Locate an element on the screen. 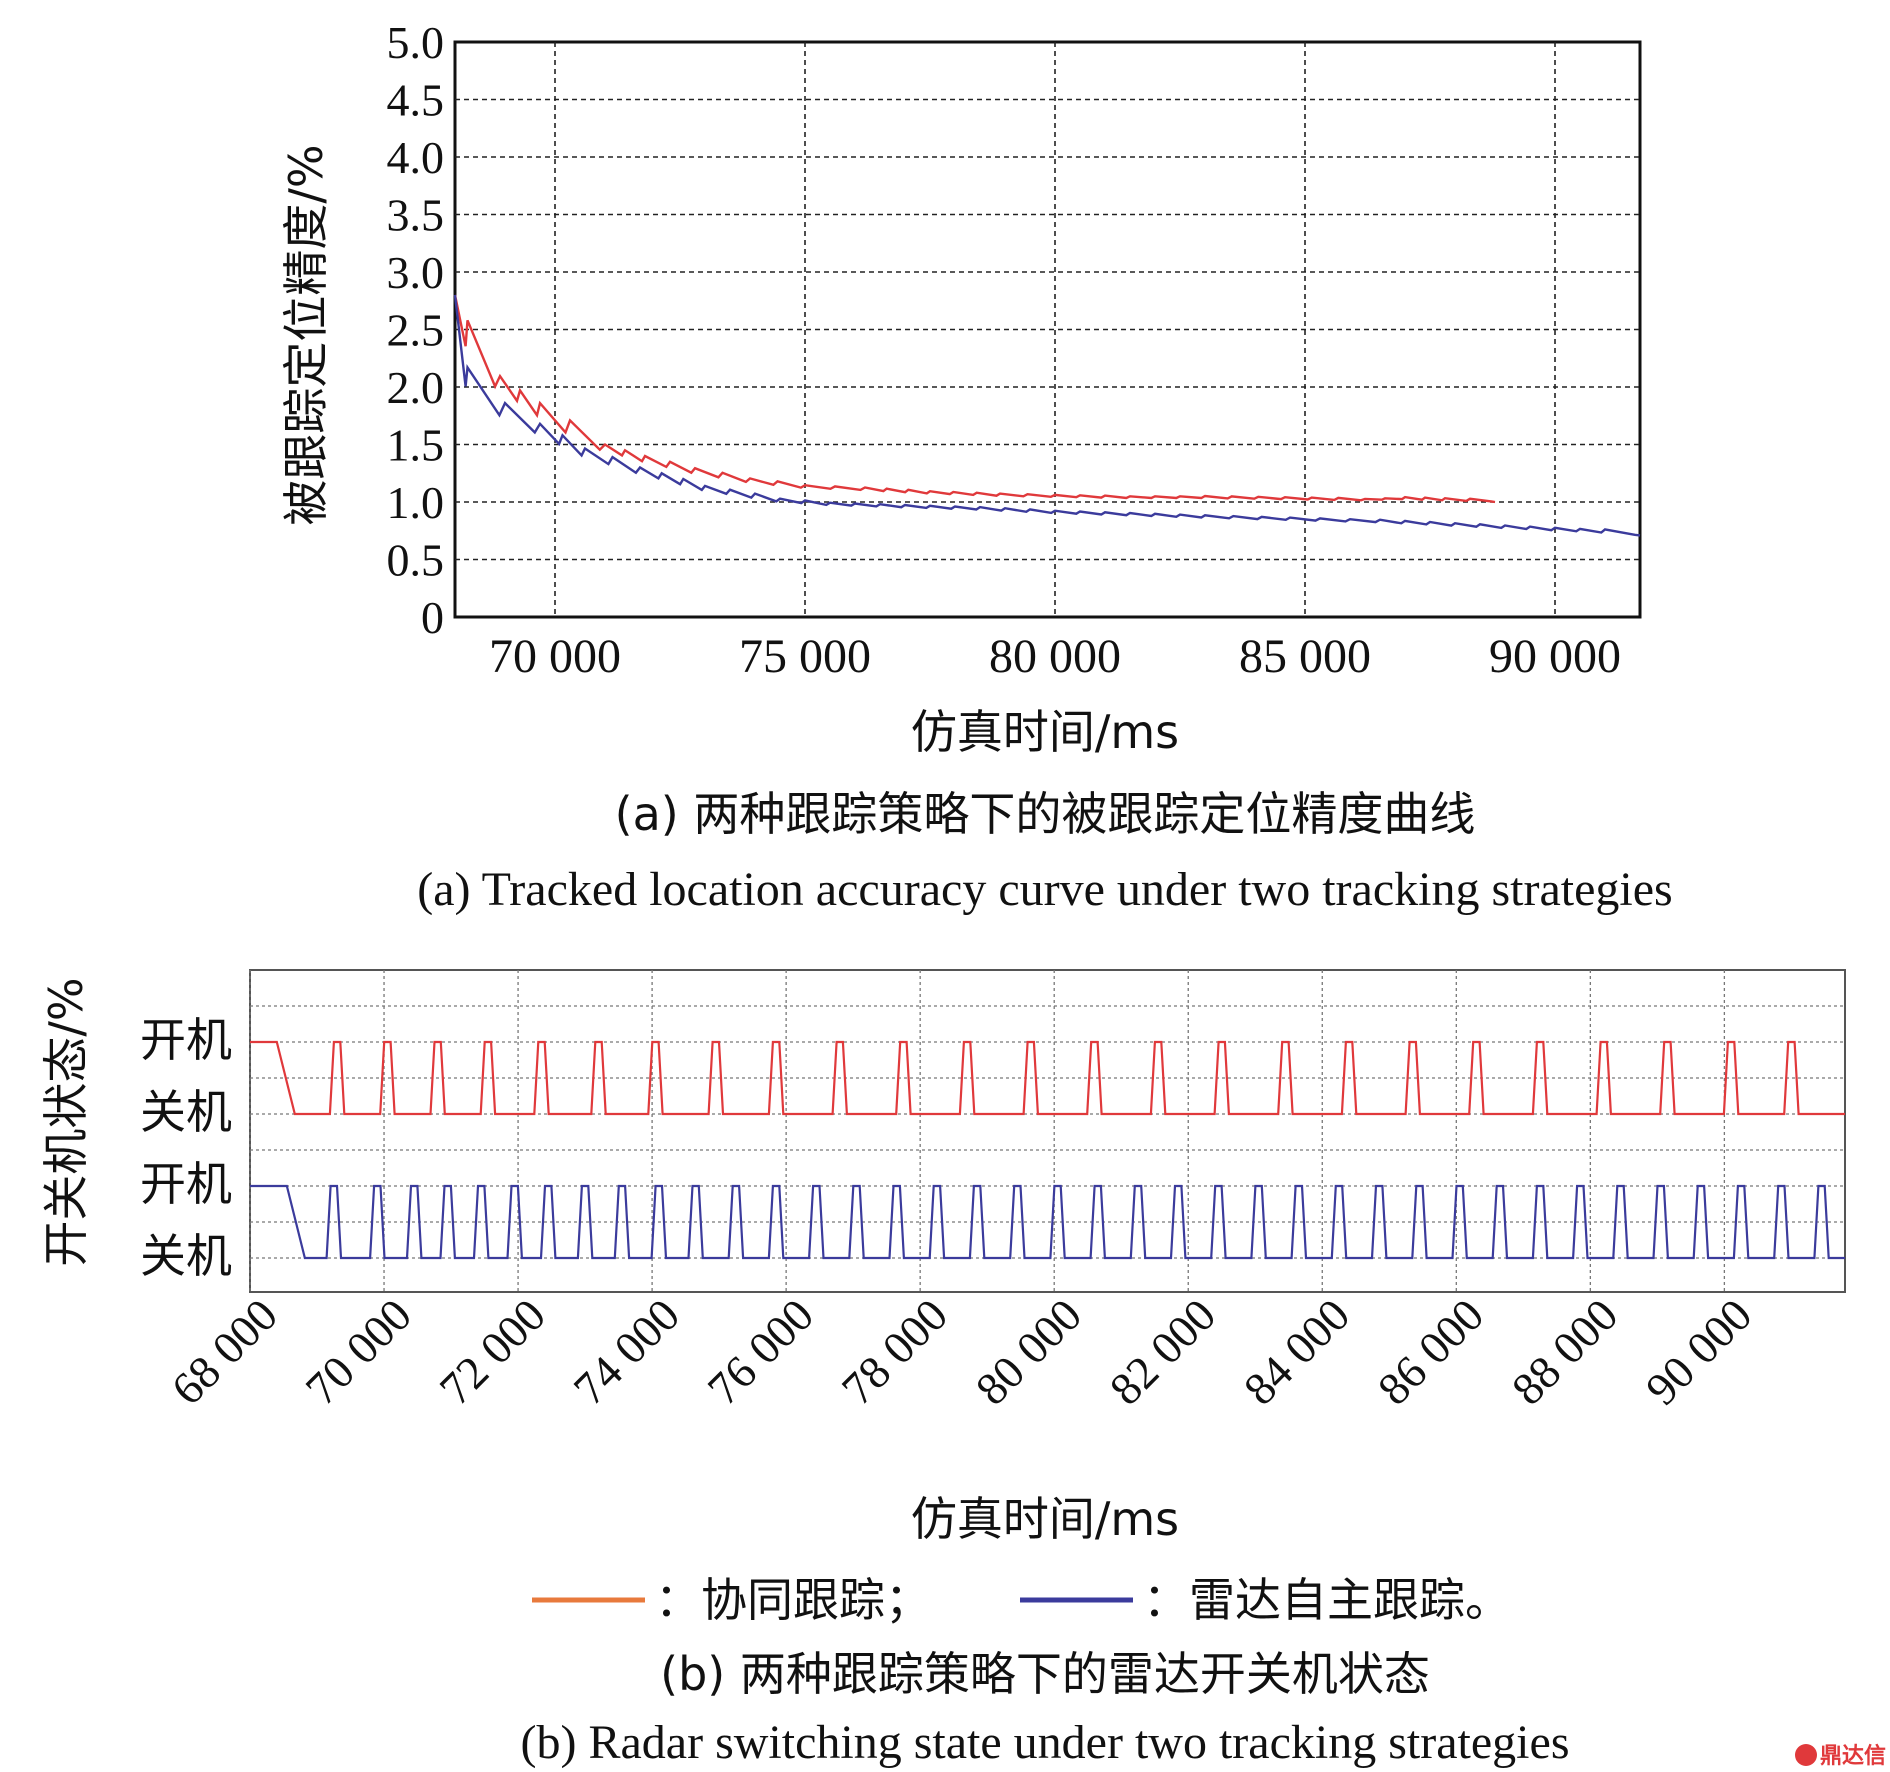 Image resolution: width=1890 pixels, height=1772 pixels. panel-b-x-tick-label: 80 000 is located at coordinates (1029, 1352).